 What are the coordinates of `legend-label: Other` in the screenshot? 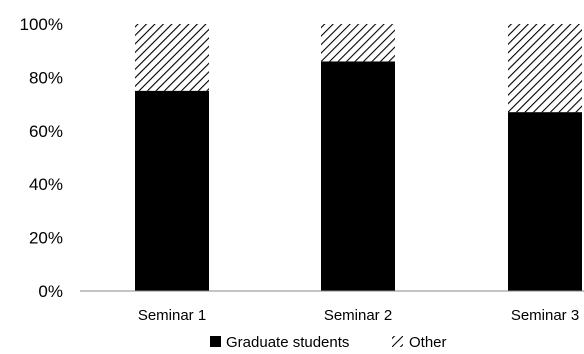 It's located at (428, 342).